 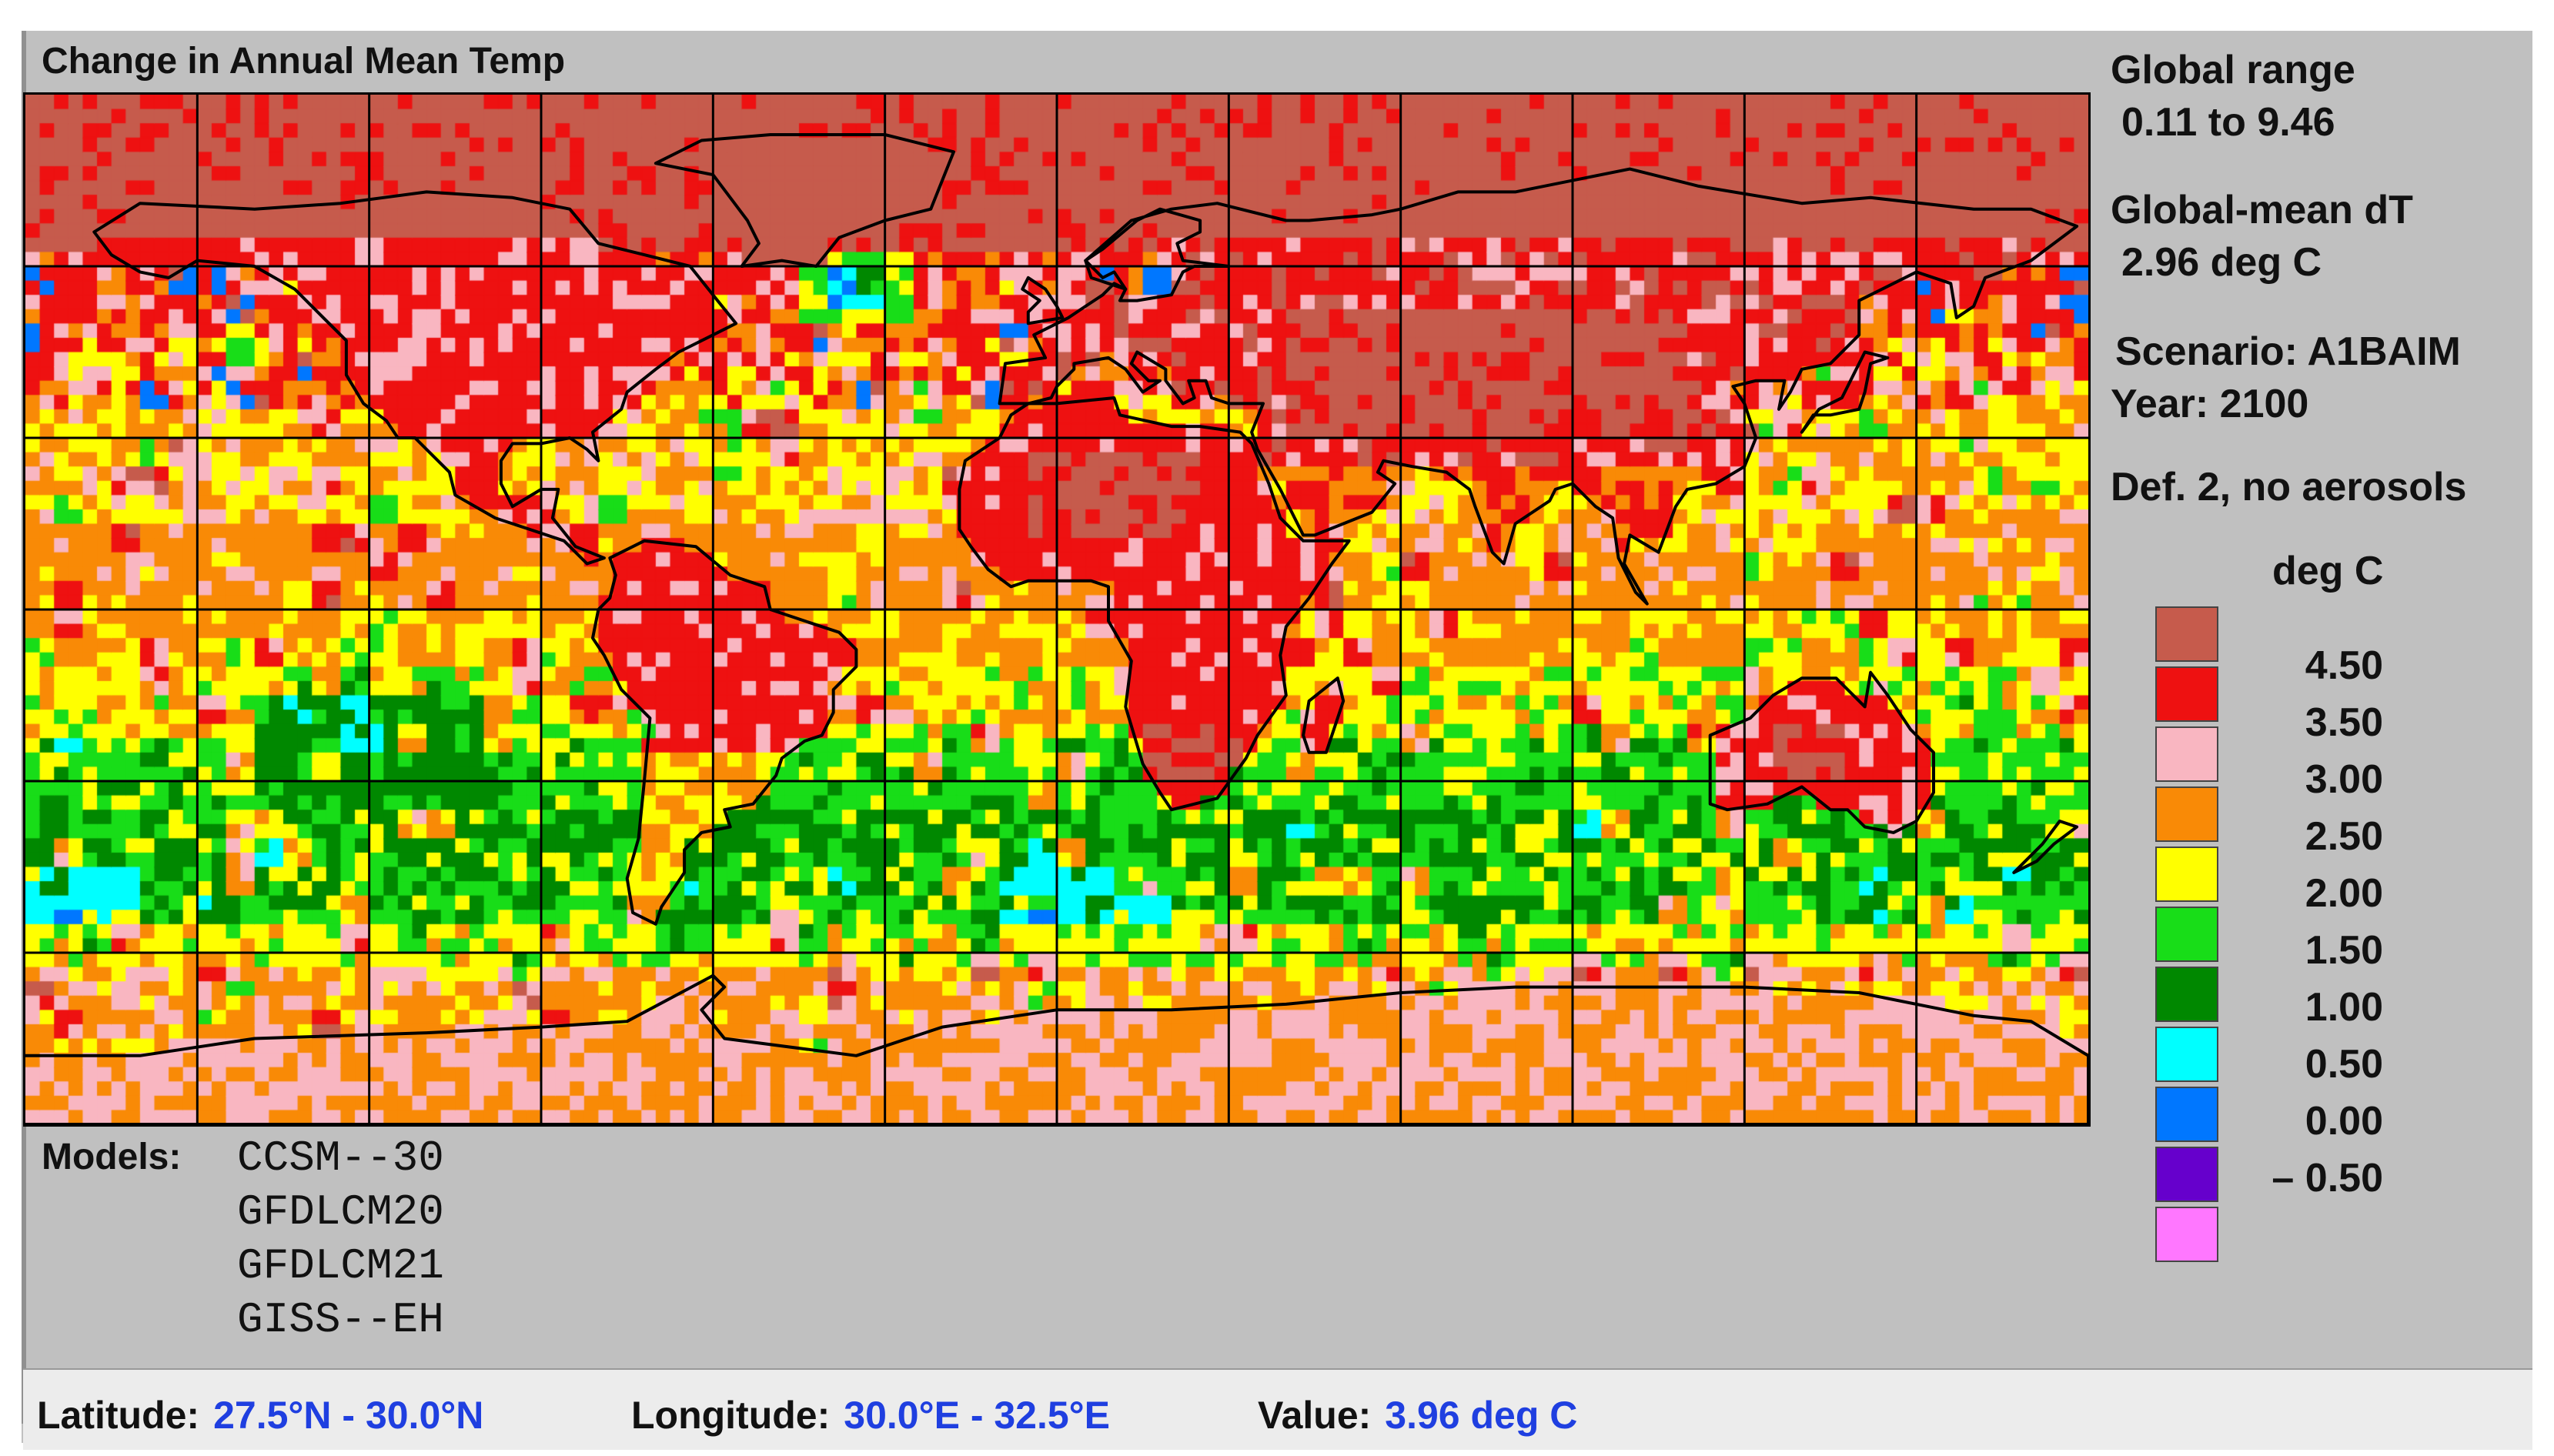 I want to click on coastline-mad, so click(x=1324, y=715).